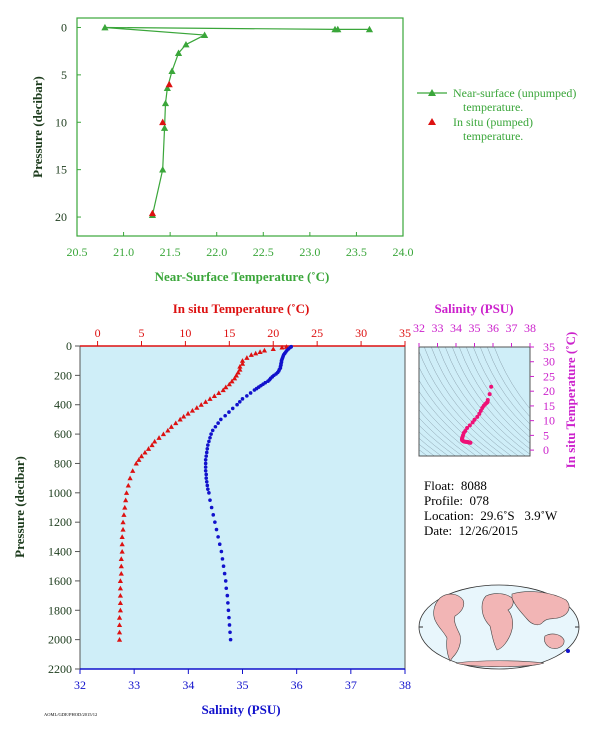 The height and width of the screenshot is (732, 601). What do you see at coordinates (493, 136) in the screenshot?
I see `legend-pumped-label-2: temperature.` at bounding box center [493, 136].